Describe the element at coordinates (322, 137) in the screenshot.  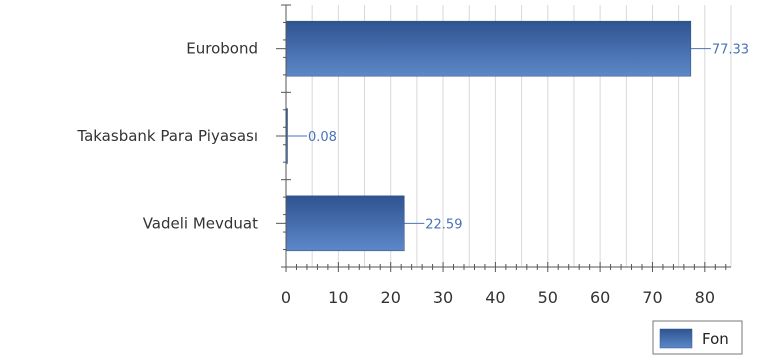
I see `data-label: 0.08` at that location.